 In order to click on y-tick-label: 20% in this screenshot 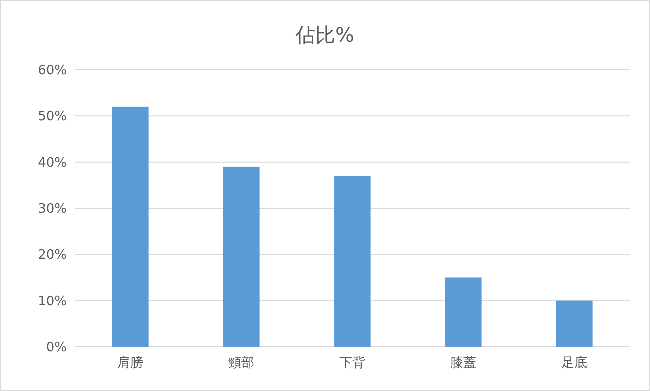, I will do `click(52, 256)`.